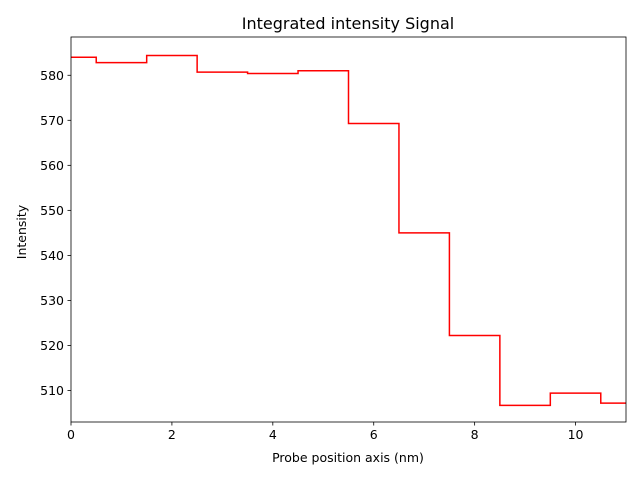  I want to click on y-axis-label: Intensity, so click(21, 231).